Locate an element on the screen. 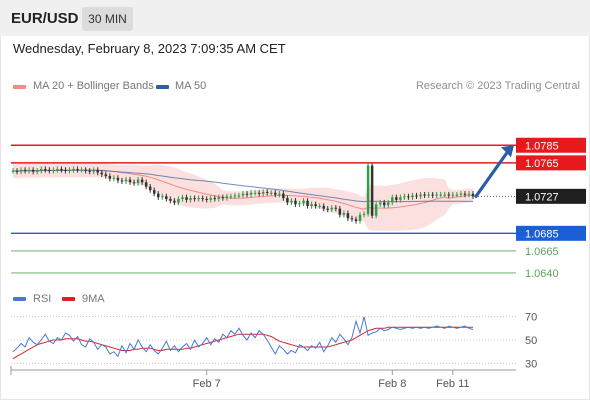 This screenshot has height=400, width=590. support-level-label: 1.0685 is located at coordinates (542, 234).